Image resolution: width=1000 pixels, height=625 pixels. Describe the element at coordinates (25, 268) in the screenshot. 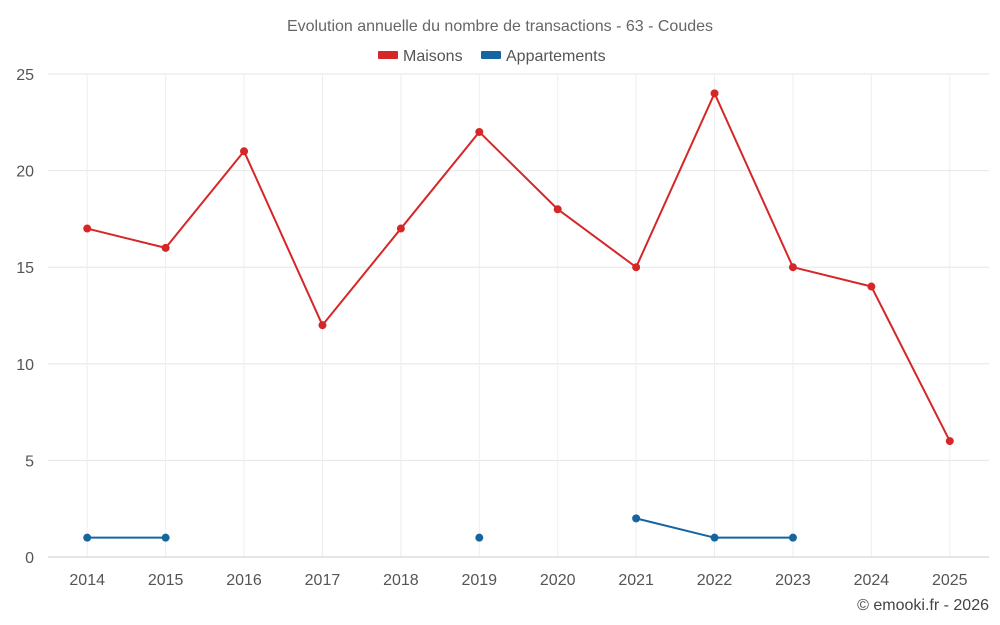

I see `y-tick-label: 15` at that location.